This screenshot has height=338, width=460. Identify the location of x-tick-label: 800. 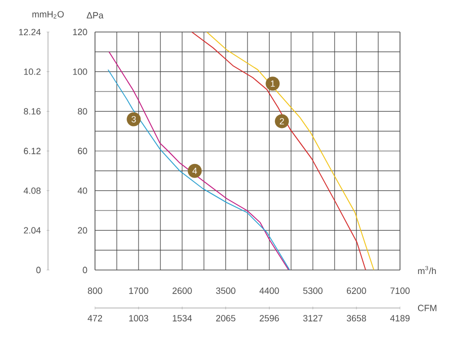
(95, 291).